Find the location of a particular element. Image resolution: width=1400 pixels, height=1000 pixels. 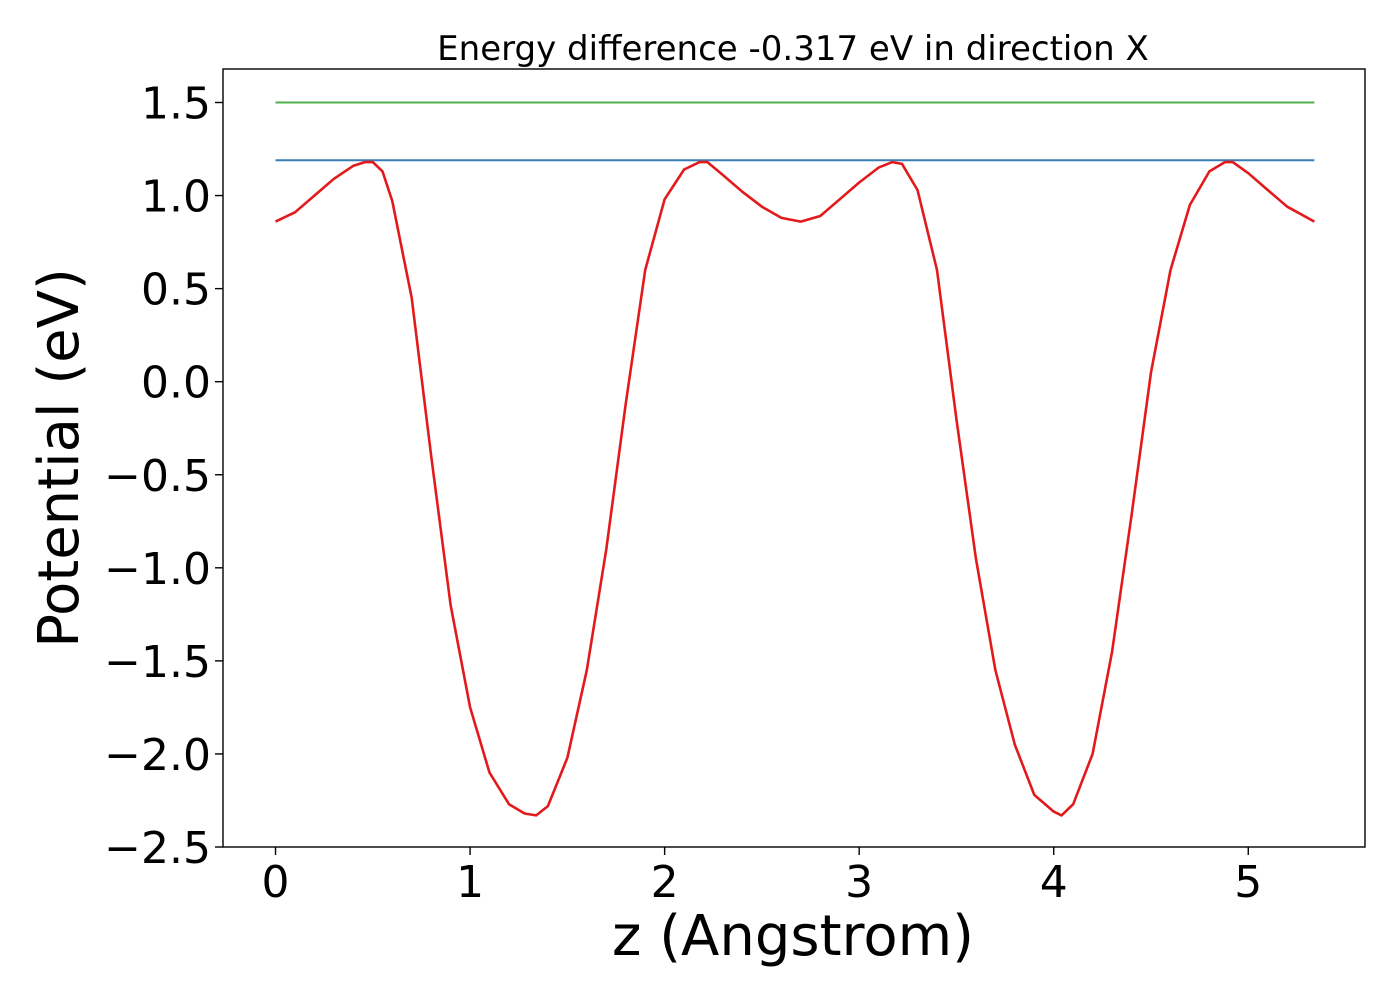

x-tick-label: 3 is located at coordinates (859, 882).